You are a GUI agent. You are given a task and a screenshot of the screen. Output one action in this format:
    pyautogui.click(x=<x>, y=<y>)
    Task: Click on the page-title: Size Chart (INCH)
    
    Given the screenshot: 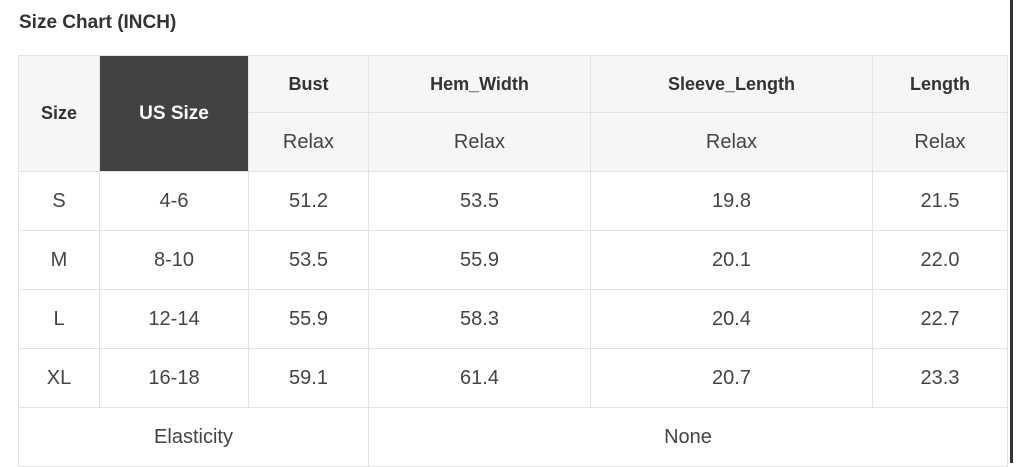 What is the action you would take?
    pyautogui.click(x=98, y=22)
    